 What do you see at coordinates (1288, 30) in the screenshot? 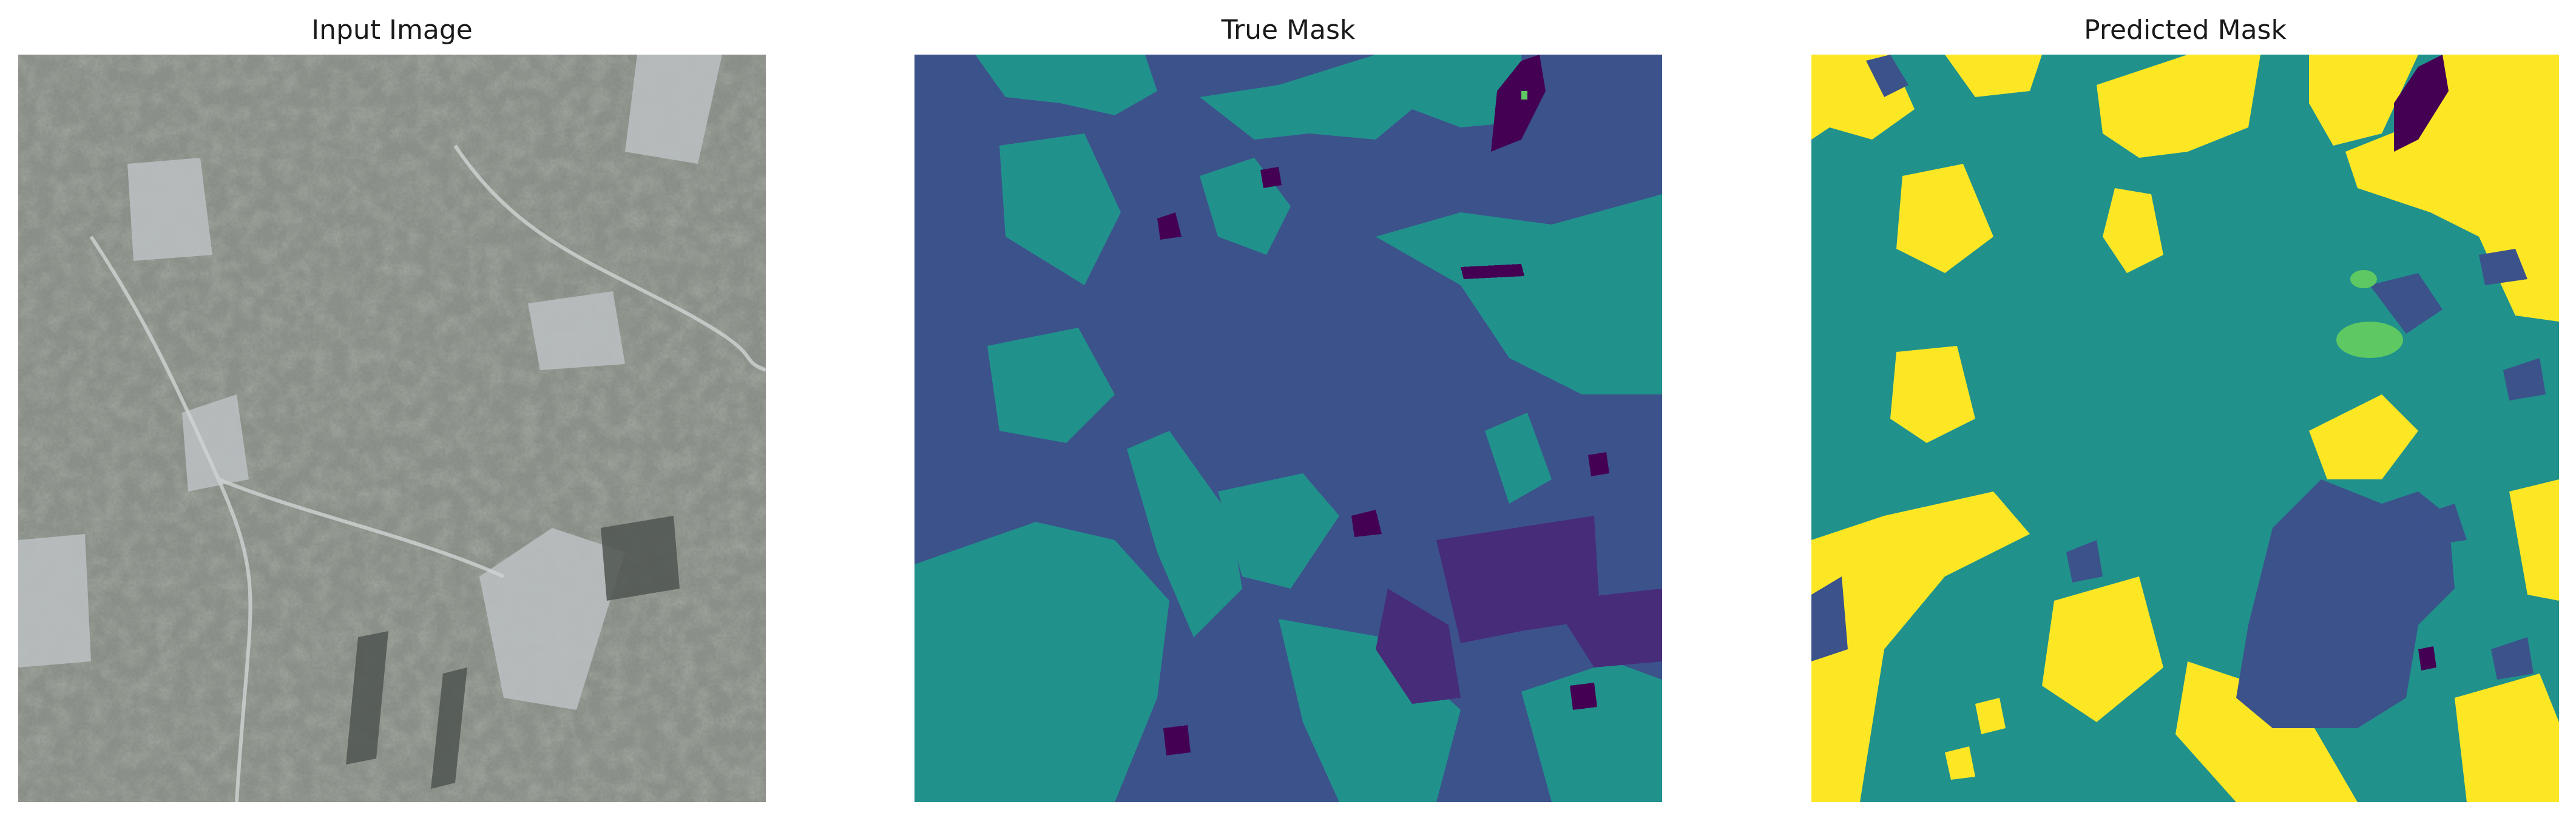
I see `true-mask-title: True Mask` at bounding box center [1288, 30].